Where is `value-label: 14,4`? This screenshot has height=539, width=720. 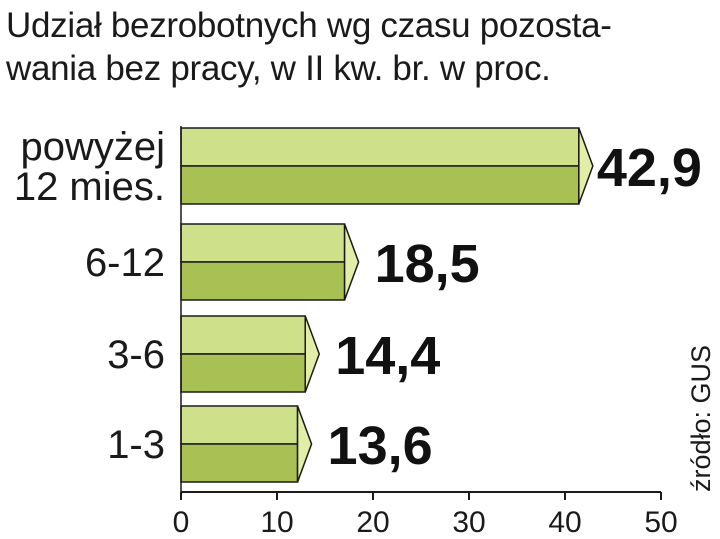
value-label: 14,4 is located at coordinates (387, 356).